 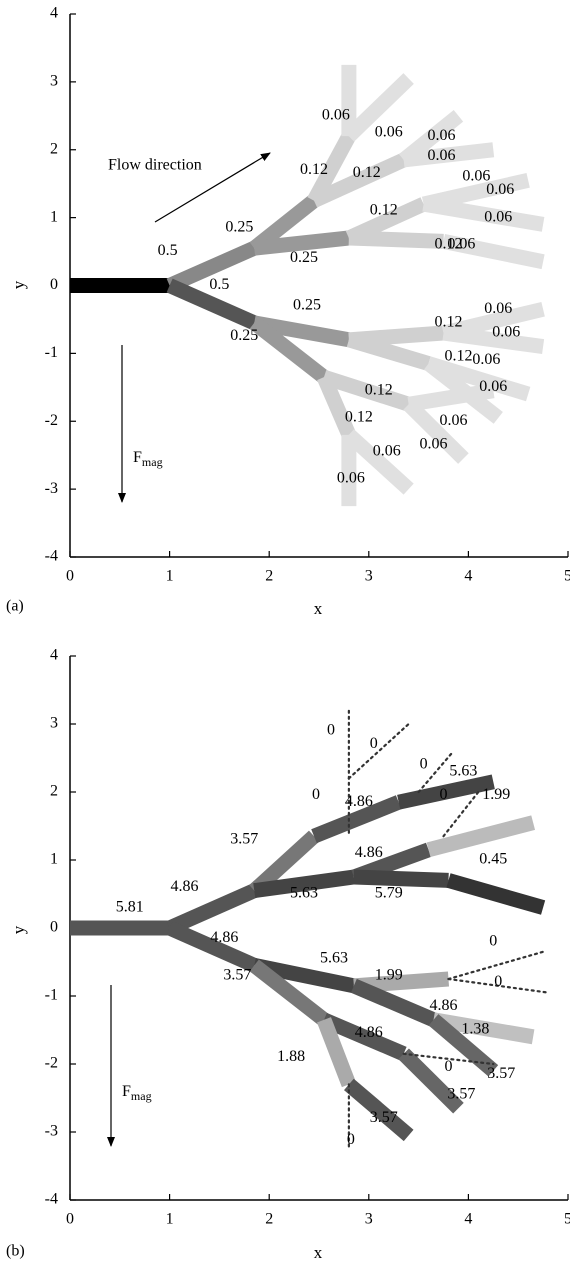 I want to click on force-label-main: F, so click(x=126, y=1091).